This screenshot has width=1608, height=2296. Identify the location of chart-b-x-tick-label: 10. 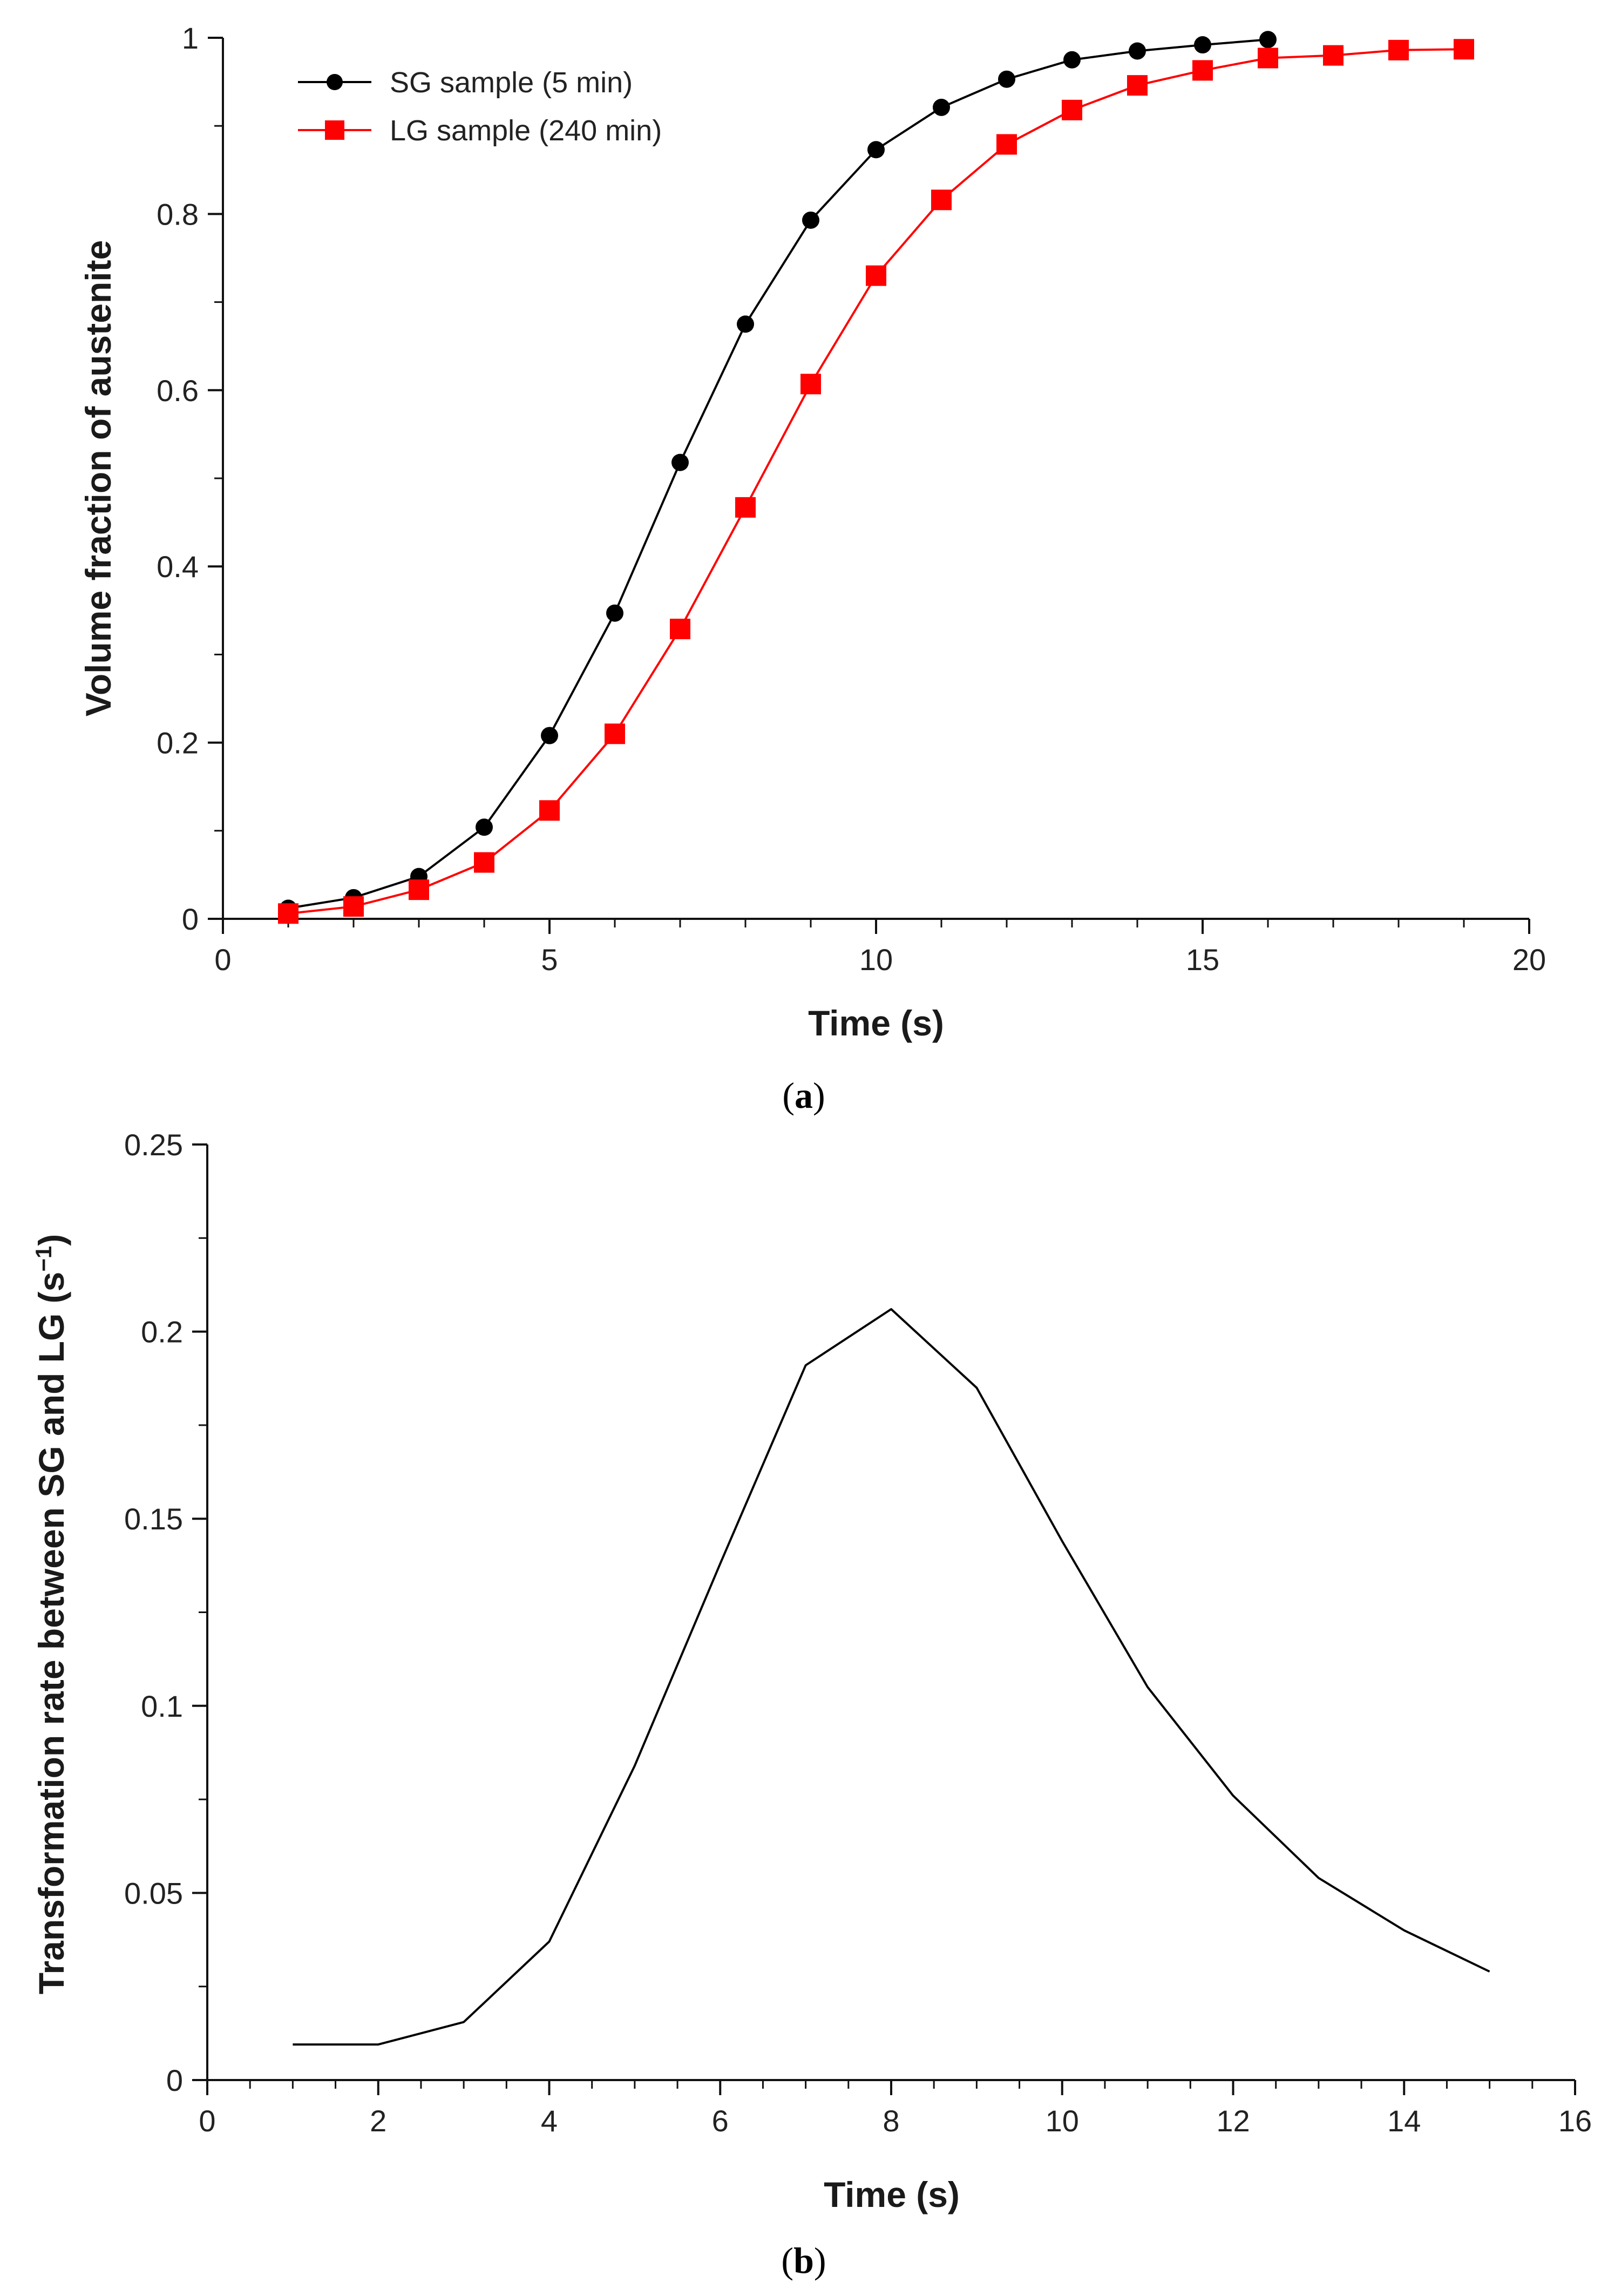
(1062, 2121).